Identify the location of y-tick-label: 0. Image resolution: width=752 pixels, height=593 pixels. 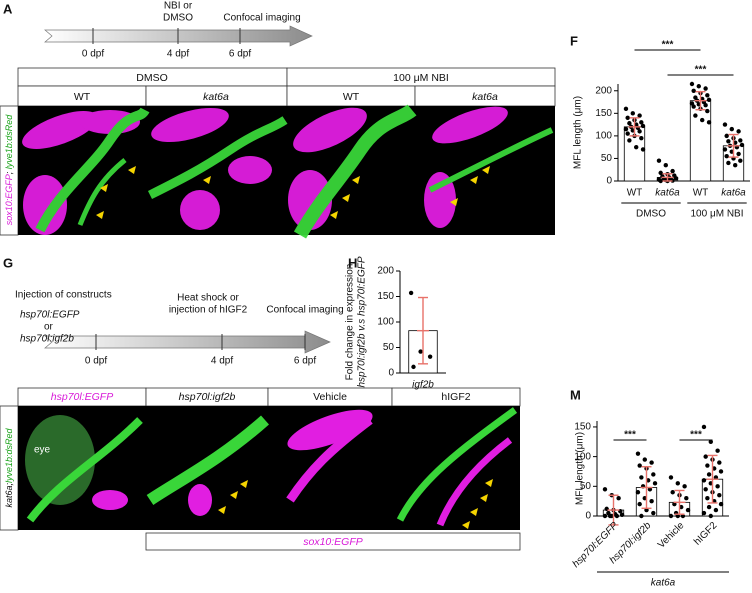
(609, 181).